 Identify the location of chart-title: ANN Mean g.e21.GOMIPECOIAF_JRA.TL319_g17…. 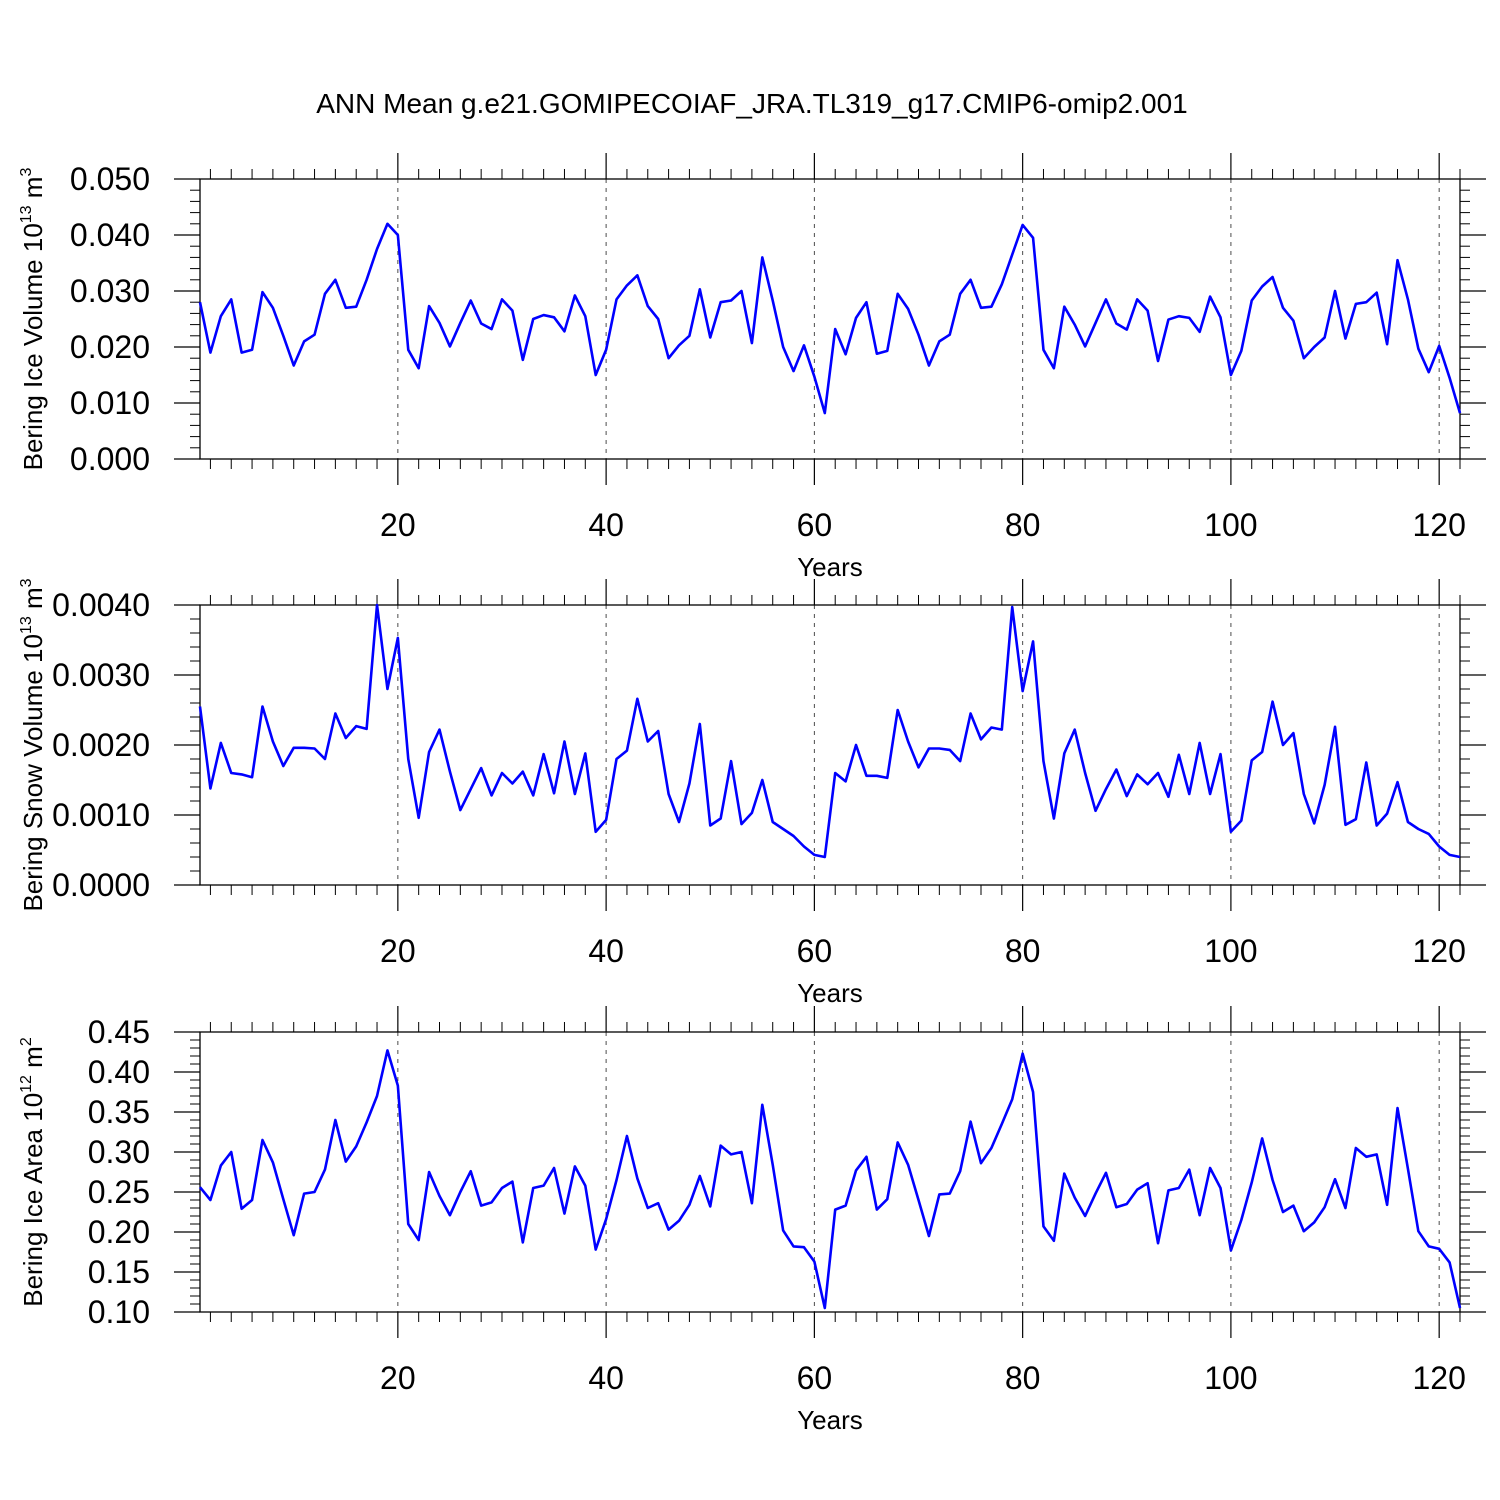
(752, 103).